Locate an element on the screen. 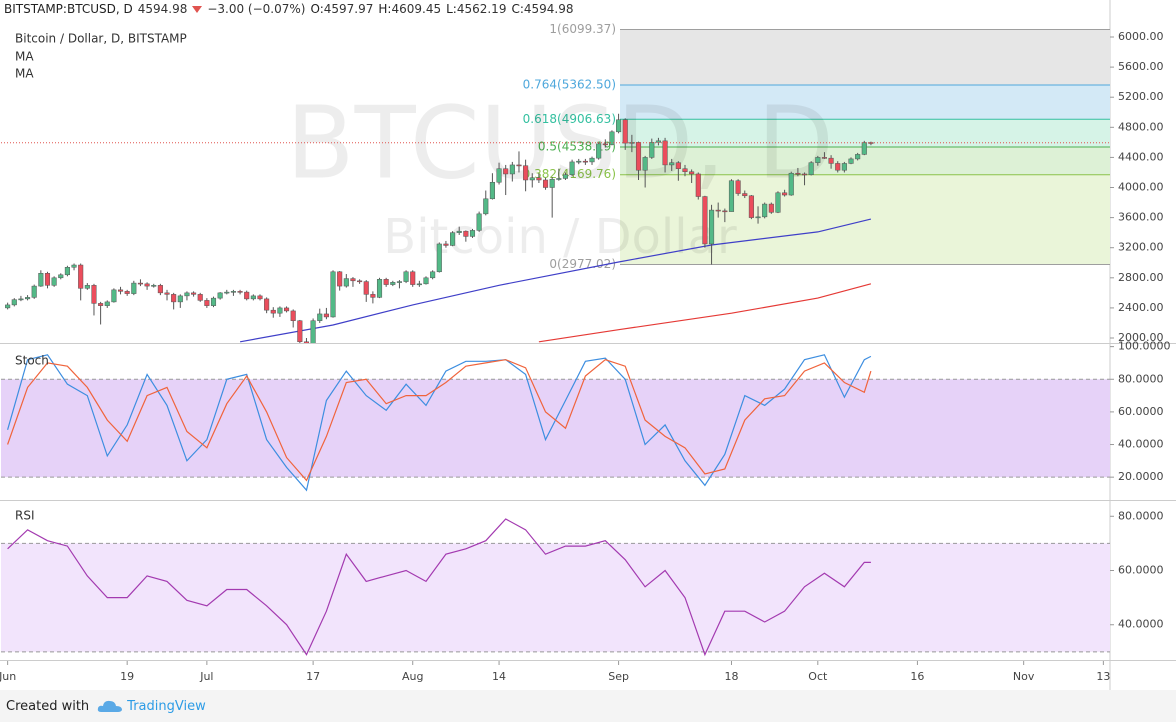 The image size is (1176, 722). footer-text: Created with is located at coordinates (48, 706).